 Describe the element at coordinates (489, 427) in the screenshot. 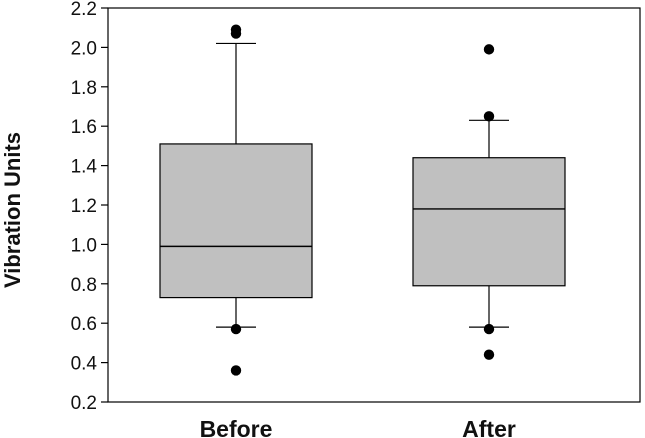

I see `x-category-label: After` at that location.